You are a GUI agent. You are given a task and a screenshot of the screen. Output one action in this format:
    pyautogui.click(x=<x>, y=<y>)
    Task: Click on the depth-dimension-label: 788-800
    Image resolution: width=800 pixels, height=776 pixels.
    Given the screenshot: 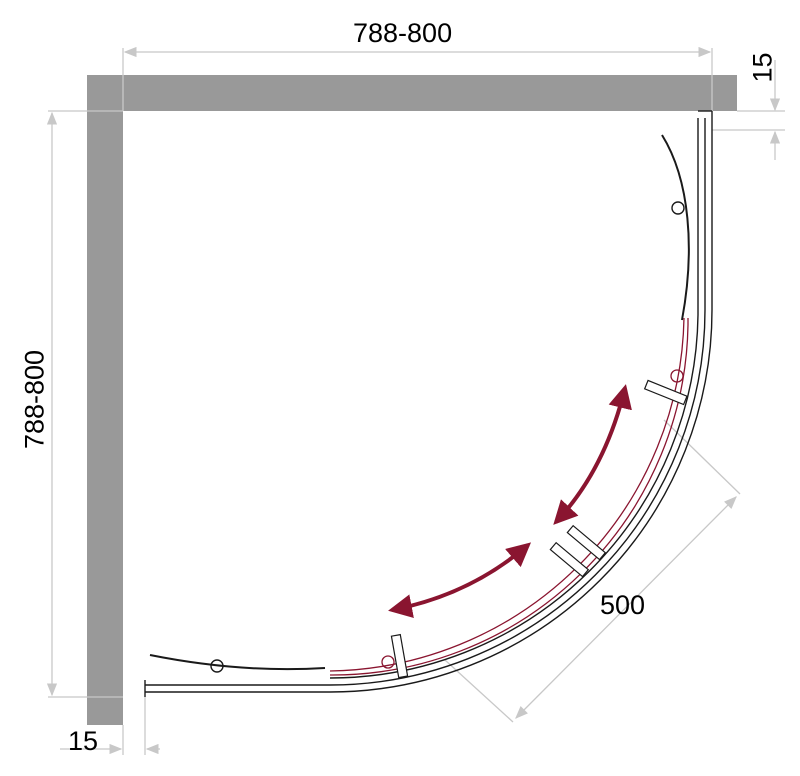 What is the action you would take?
    pyautogui.click(x=34, y=399)
    